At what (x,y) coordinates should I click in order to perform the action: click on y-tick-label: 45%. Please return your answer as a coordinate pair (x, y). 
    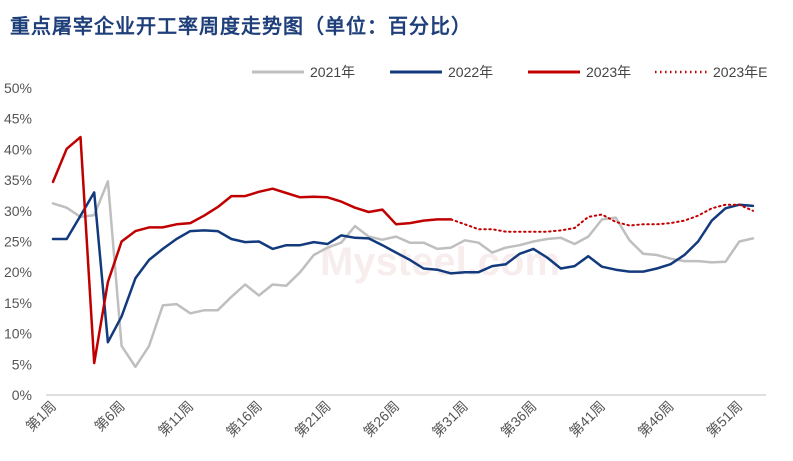
    Looking at the image, I should click on (18, 119).